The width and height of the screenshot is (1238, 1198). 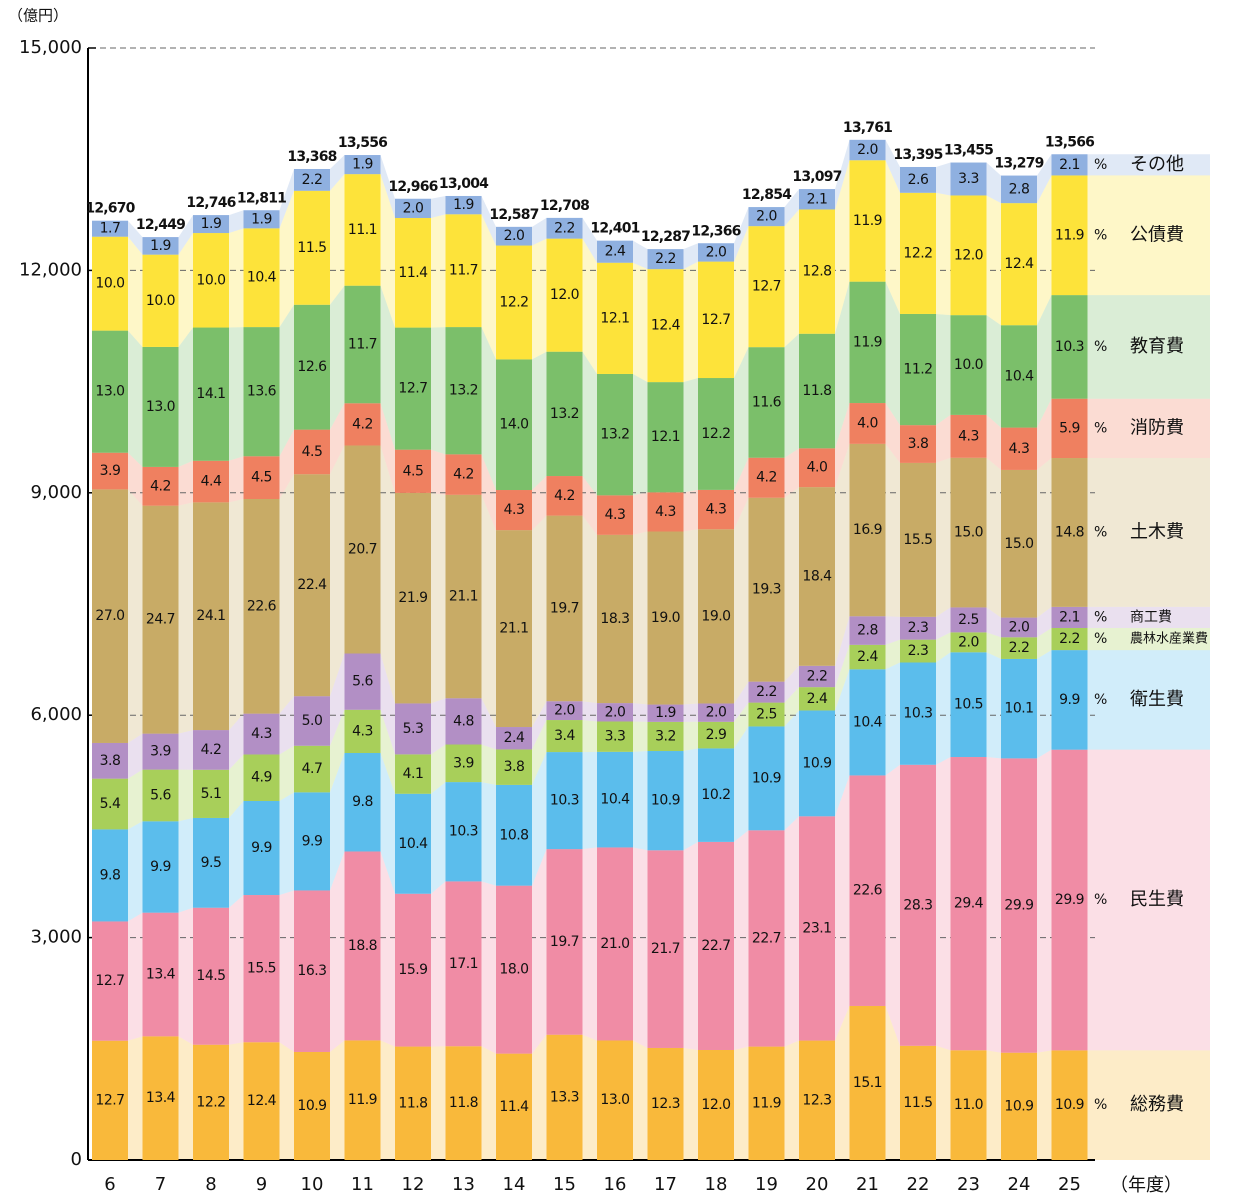 I want to click on x-tick-label: 23, so click(x=968, y=1184).